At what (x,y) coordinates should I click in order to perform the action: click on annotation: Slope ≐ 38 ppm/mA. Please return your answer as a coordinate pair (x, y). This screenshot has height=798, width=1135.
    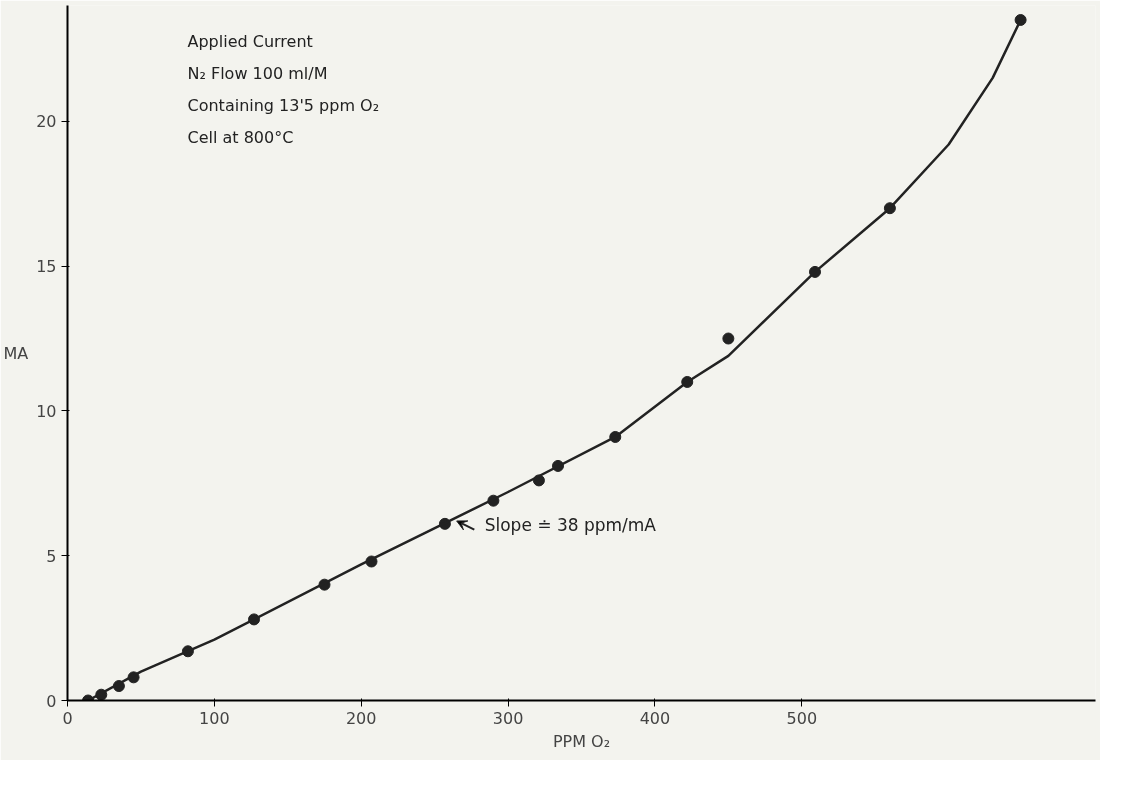
    Looking at the image, I should click on (570, 524).